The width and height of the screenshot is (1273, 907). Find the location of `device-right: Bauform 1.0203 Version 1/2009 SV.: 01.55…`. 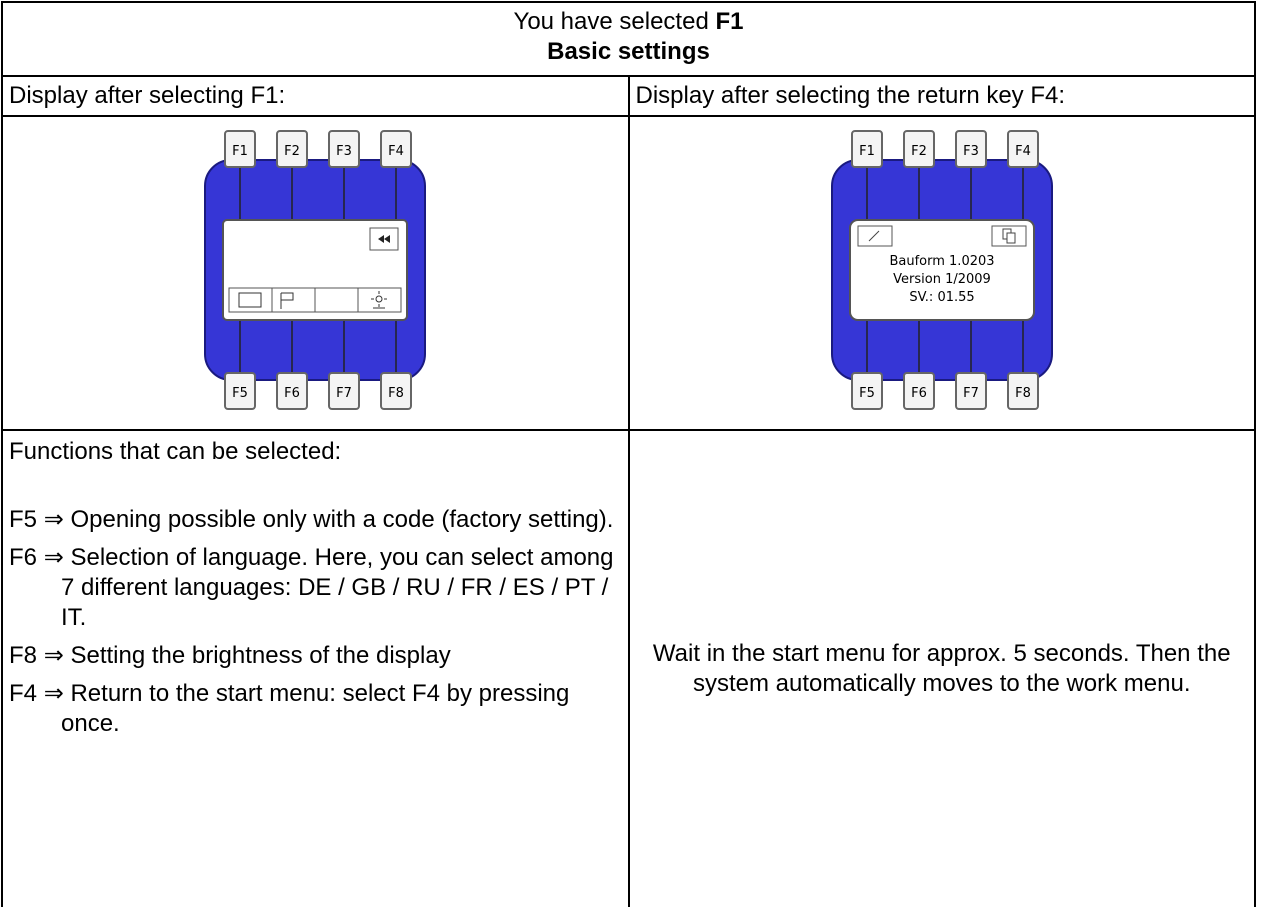

device-right: Bauform 1.0203 Version 1/2009 SV.: 01.55… is located at coordinates (941, 269).